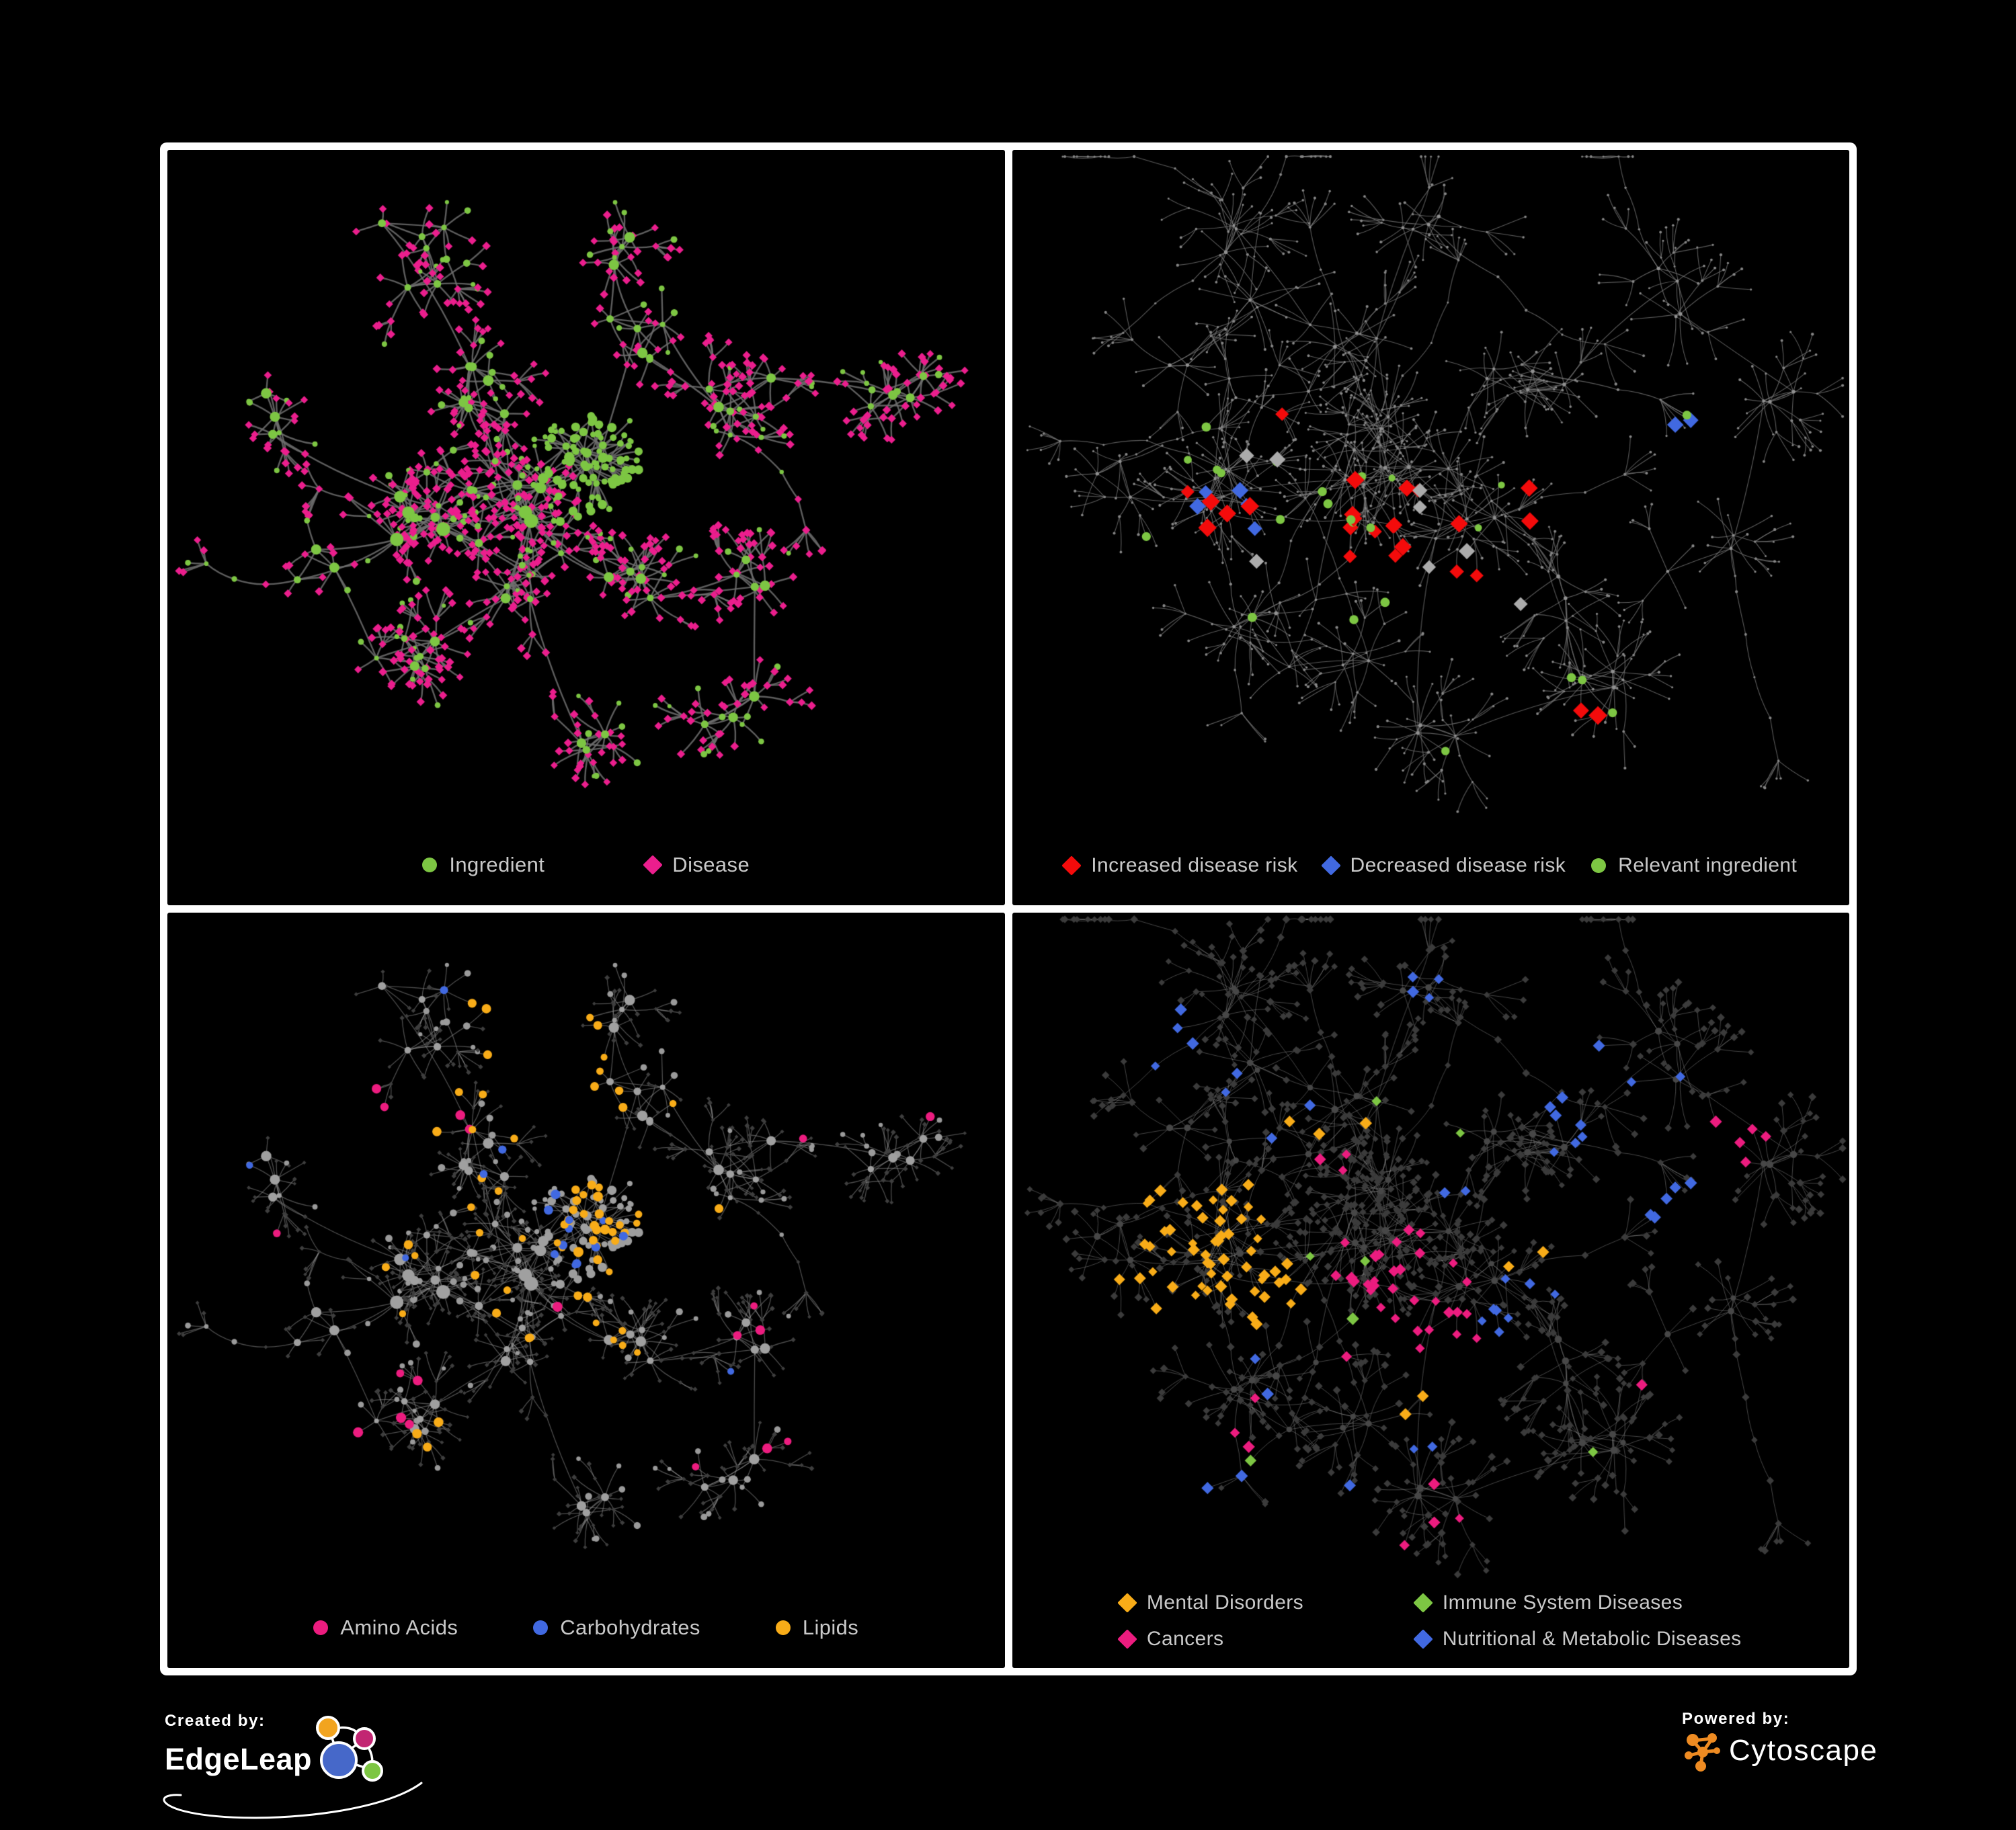  I want to click on legend-item-decreased-risk: Decreased disease risk, so click(1443, 866).